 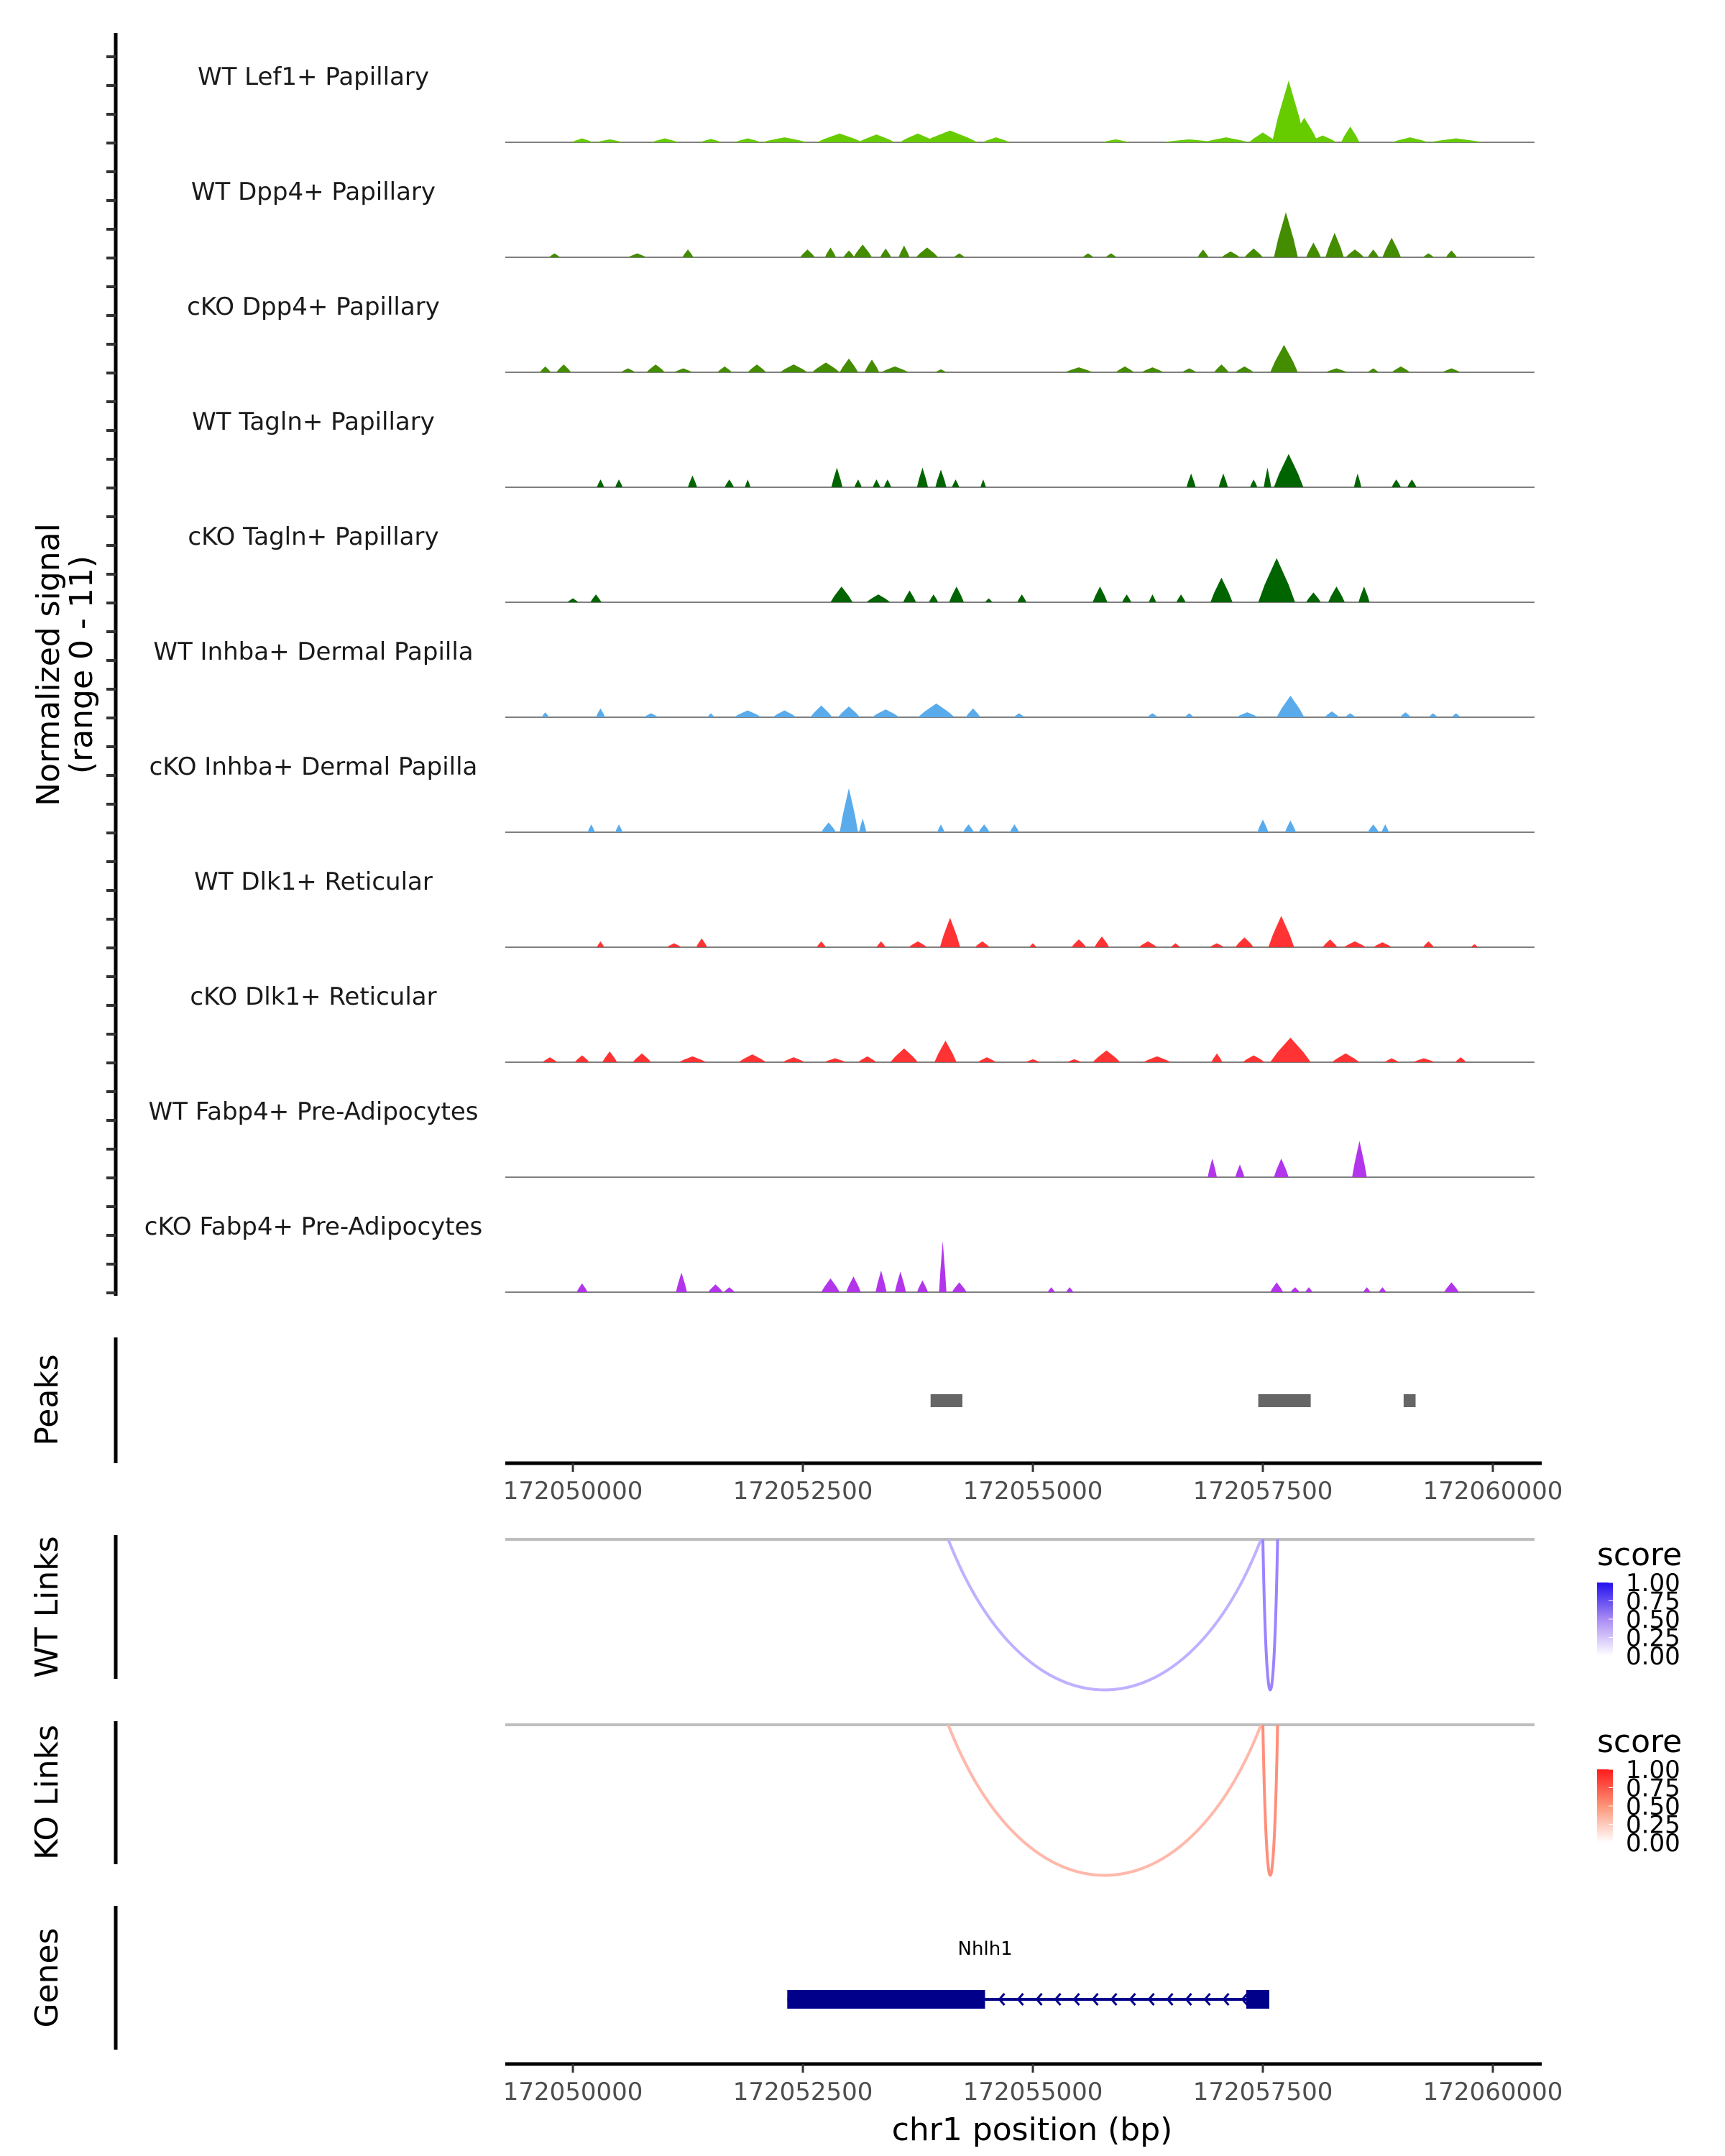 I want to click on link-arc, so click(x=1270, y=1800).